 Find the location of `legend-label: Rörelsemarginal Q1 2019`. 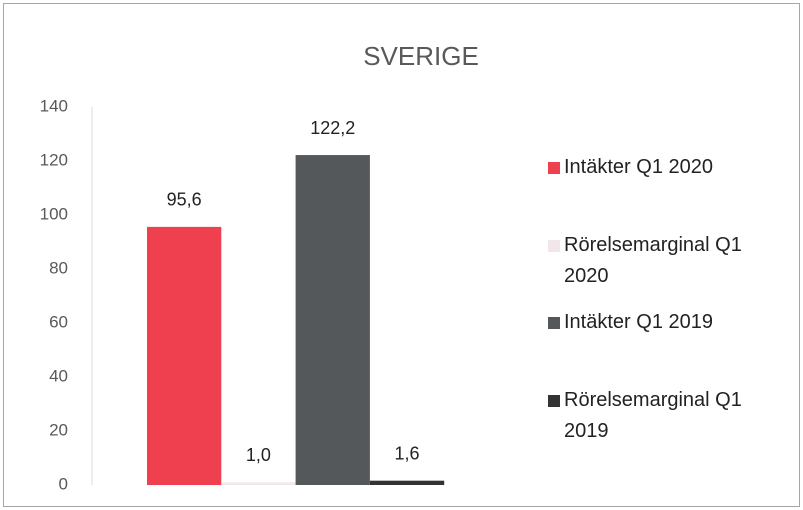

legend-label: Rörelsemarginal Q1 2019 is located at coordinates (653, 415).